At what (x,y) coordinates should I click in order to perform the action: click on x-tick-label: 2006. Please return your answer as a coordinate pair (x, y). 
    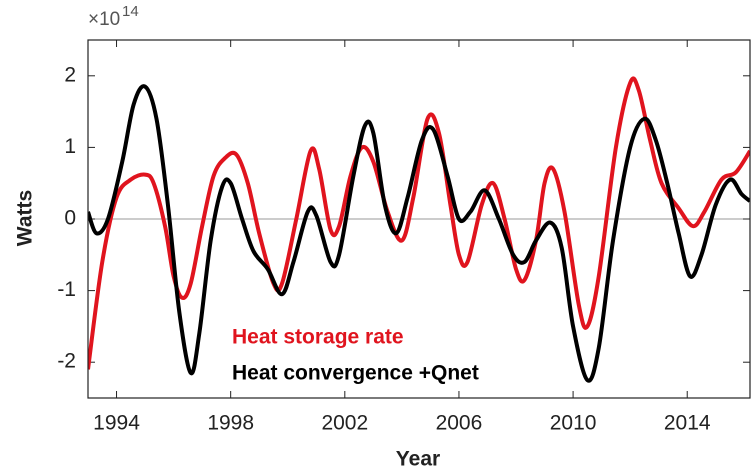
    Looking at the image, I should click on (459, 423).